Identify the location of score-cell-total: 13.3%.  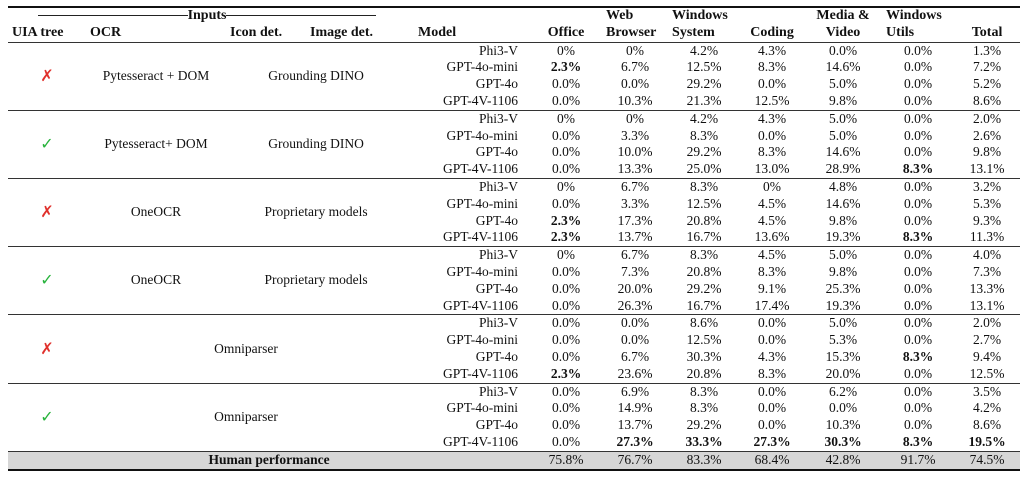
(987, 288).